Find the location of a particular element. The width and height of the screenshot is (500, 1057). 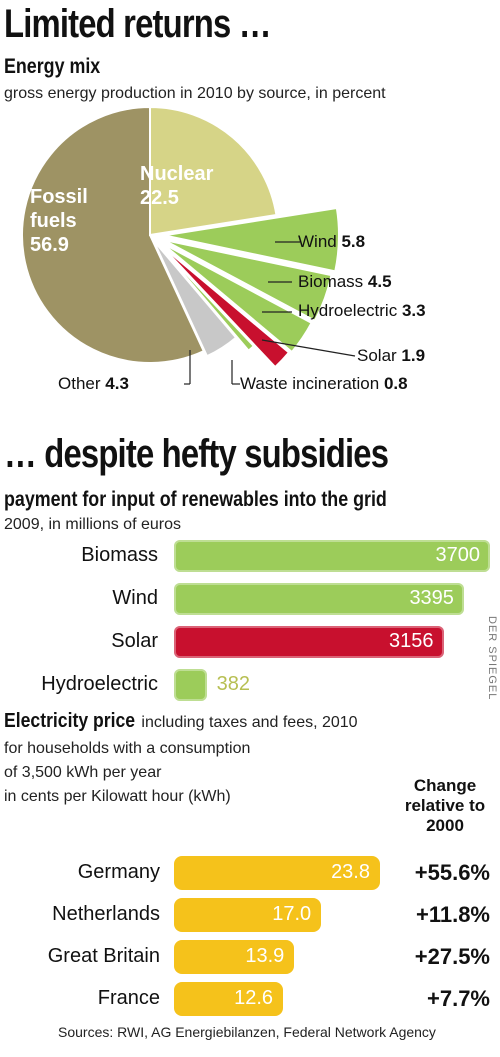

payment-value-biomass: 3700 is located at coordinates (458, 555).